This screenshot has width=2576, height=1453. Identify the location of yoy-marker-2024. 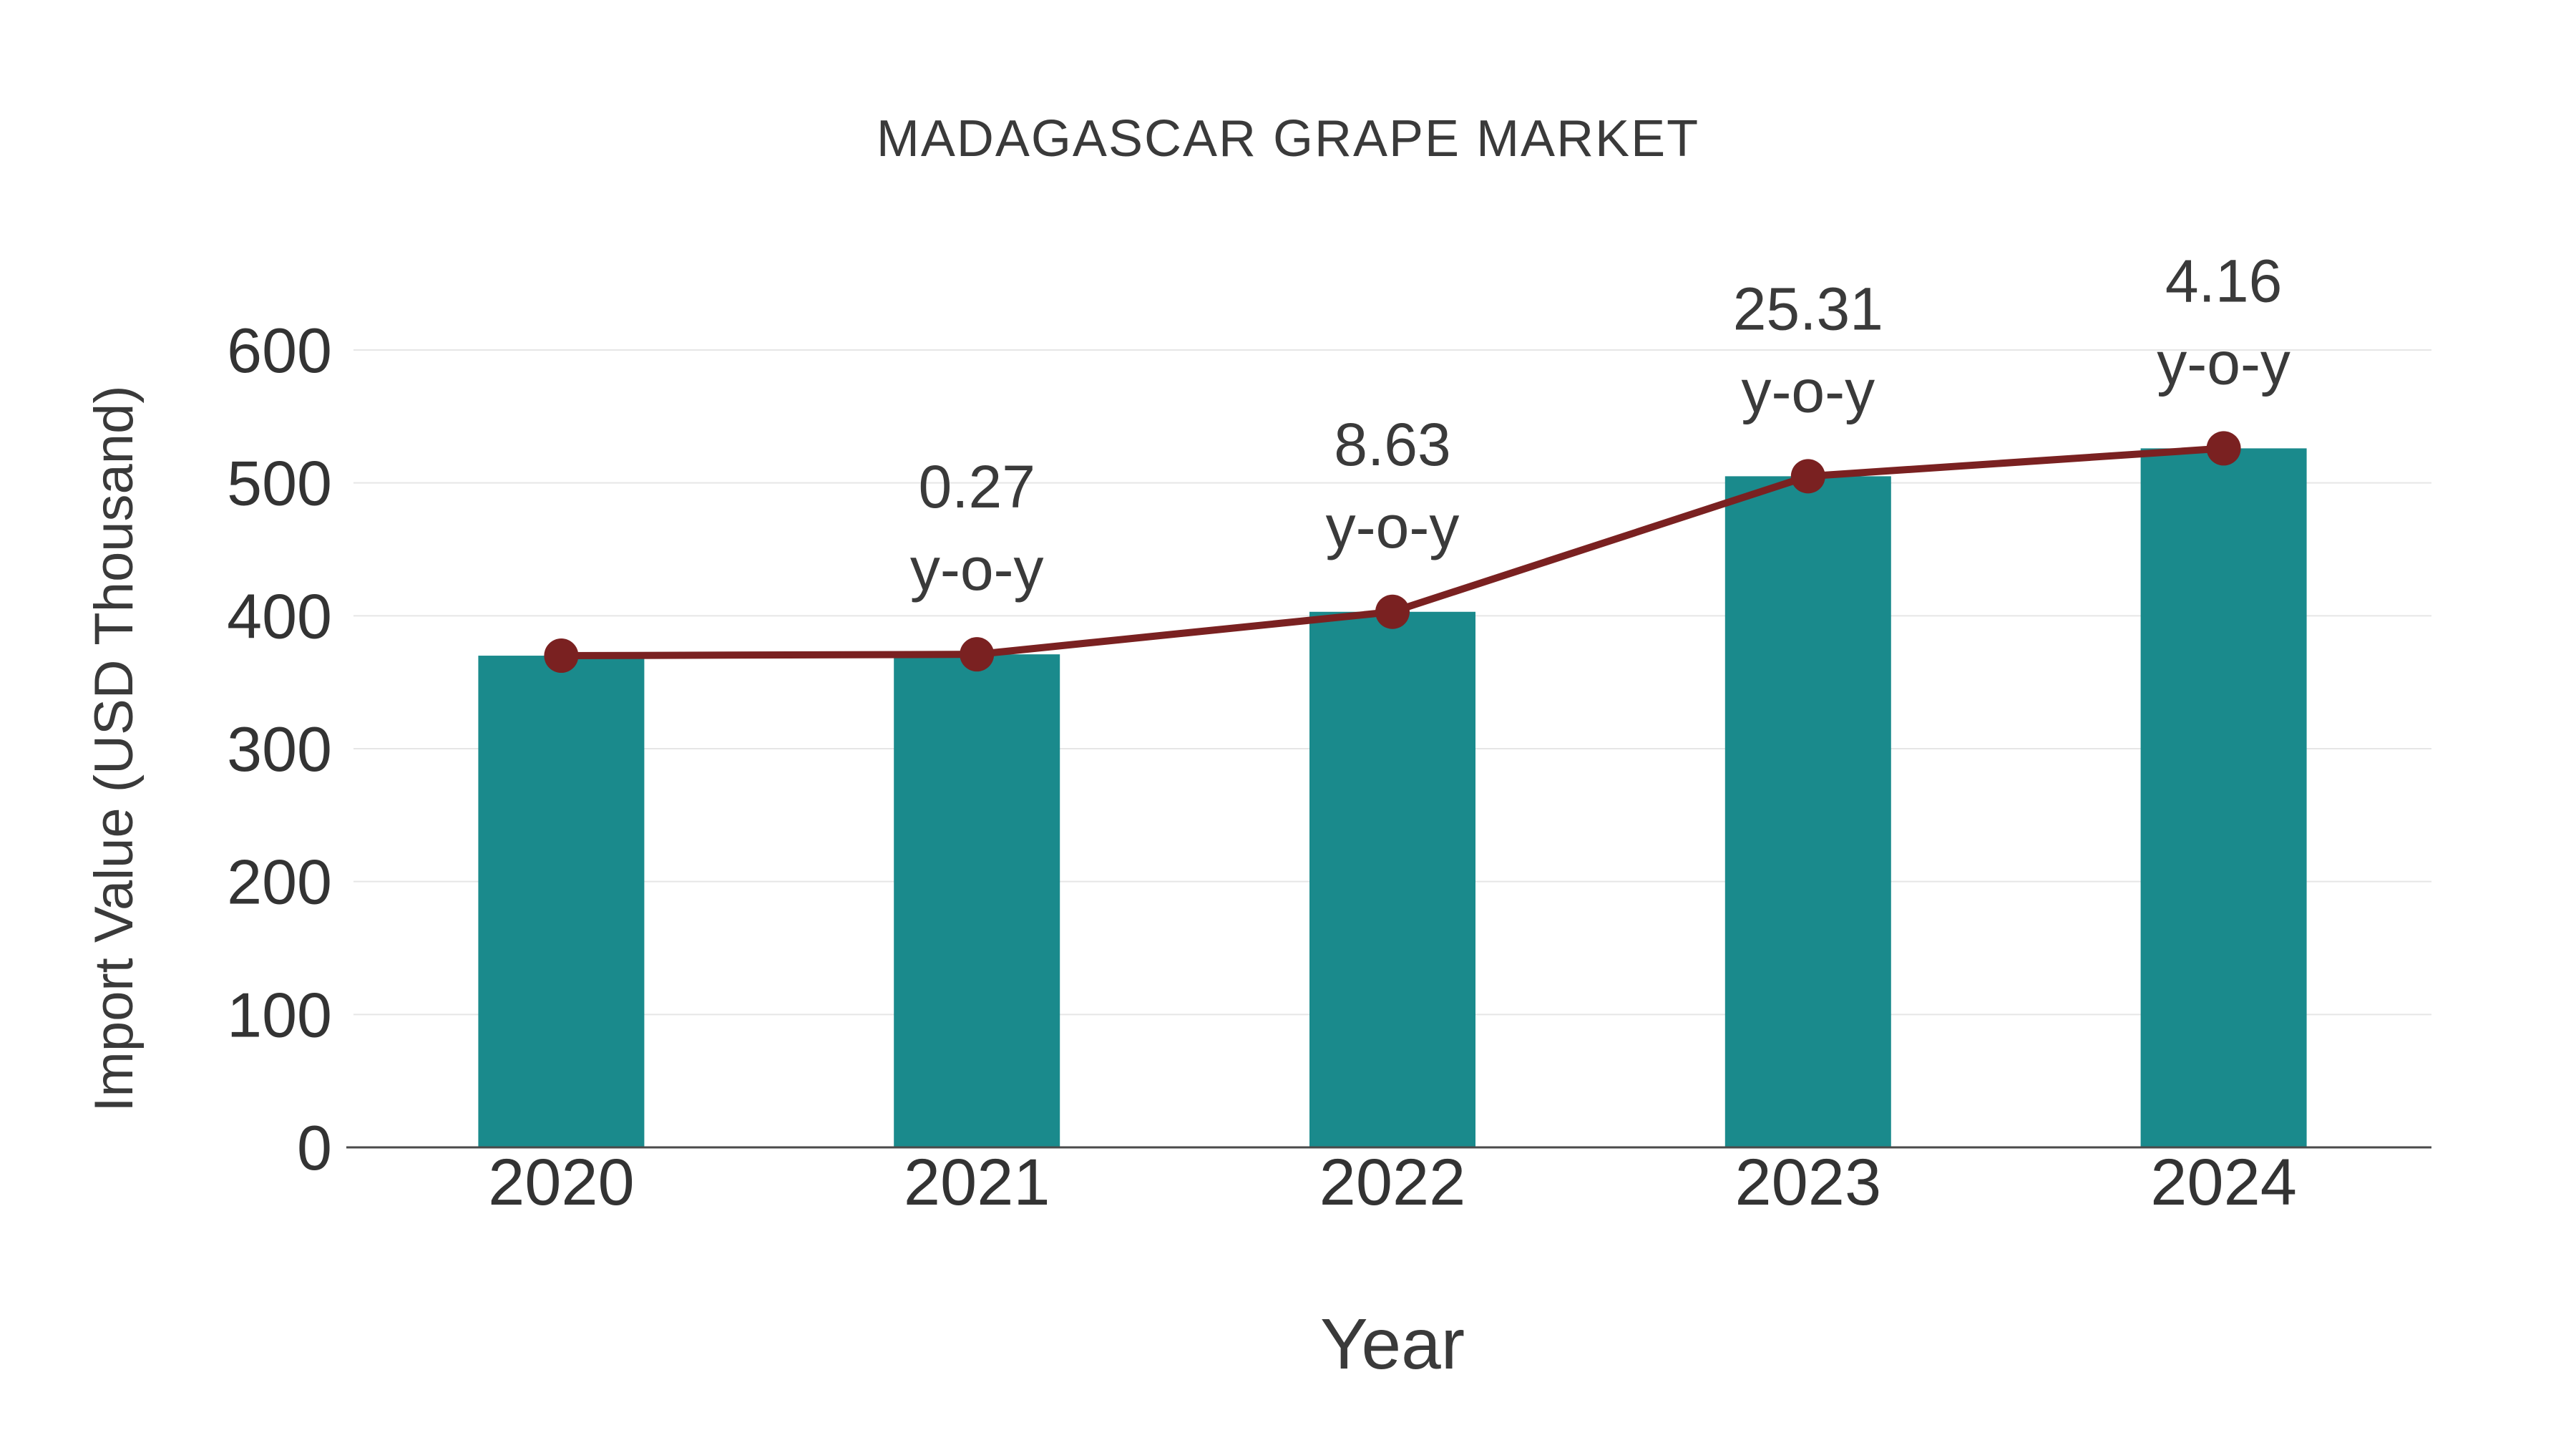
(2223, 448).